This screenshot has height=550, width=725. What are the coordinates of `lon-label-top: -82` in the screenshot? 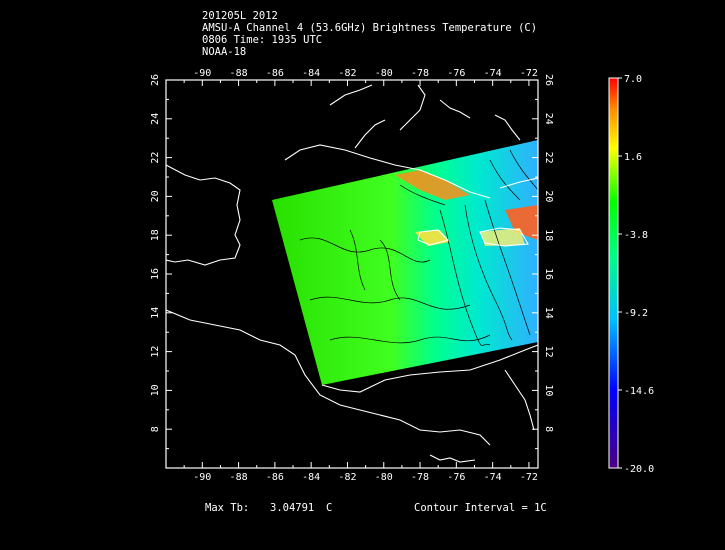 It's located at (347, 73).